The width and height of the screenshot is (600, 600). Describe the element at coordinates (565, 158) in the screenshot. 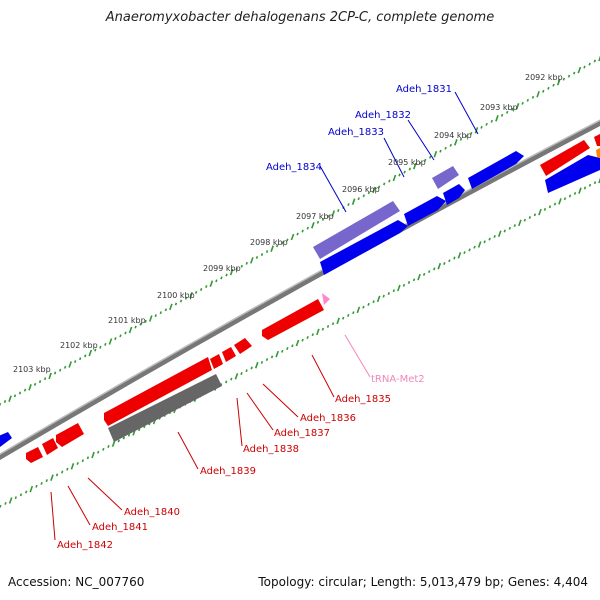

I see `gene-arrow-right-red` at that location.